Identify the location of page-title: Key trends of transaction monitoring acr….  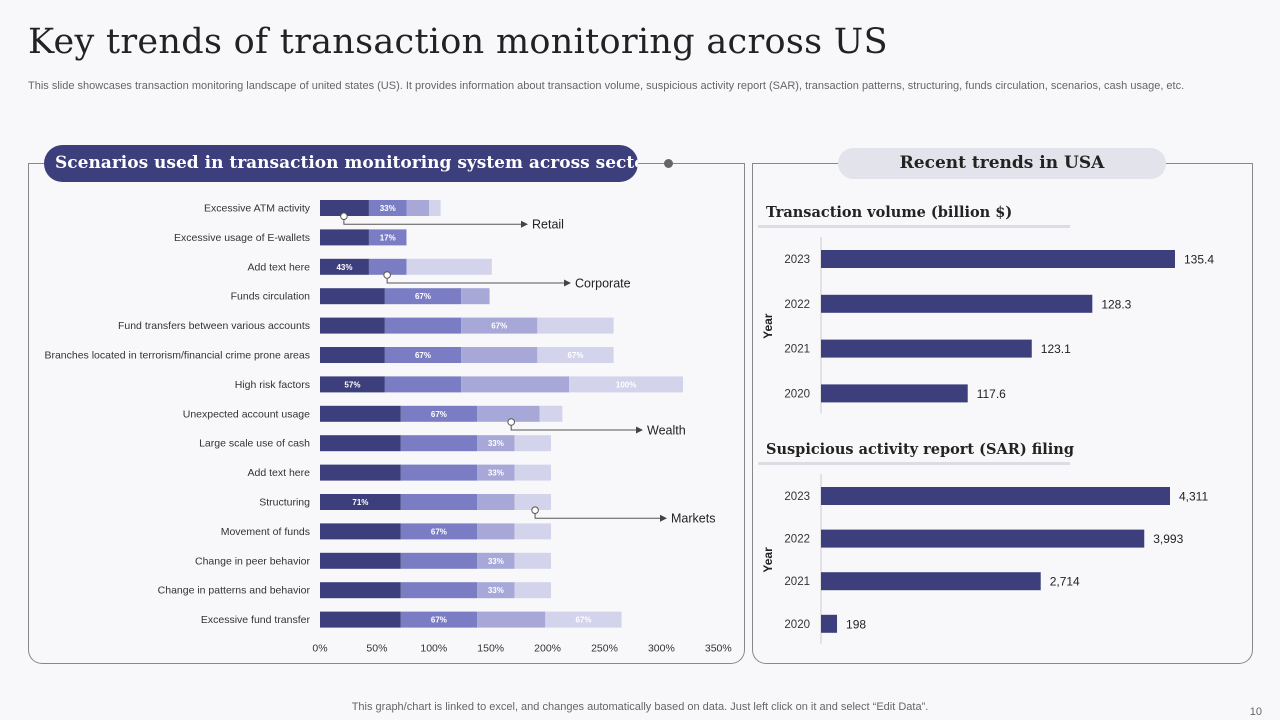
(458, 42).